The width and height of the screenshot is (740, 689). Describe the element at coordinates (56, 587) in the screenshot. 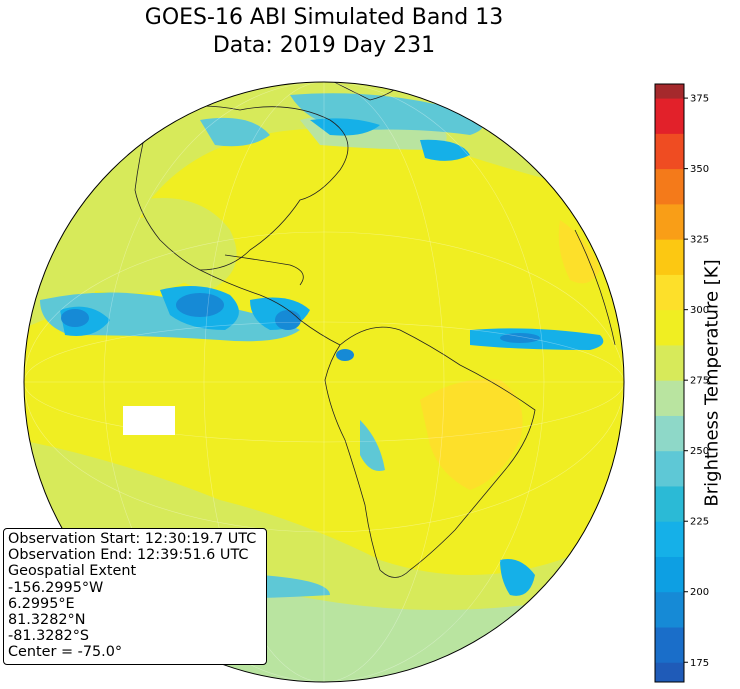

I see `extent-west: -156.2995°W` at that location.